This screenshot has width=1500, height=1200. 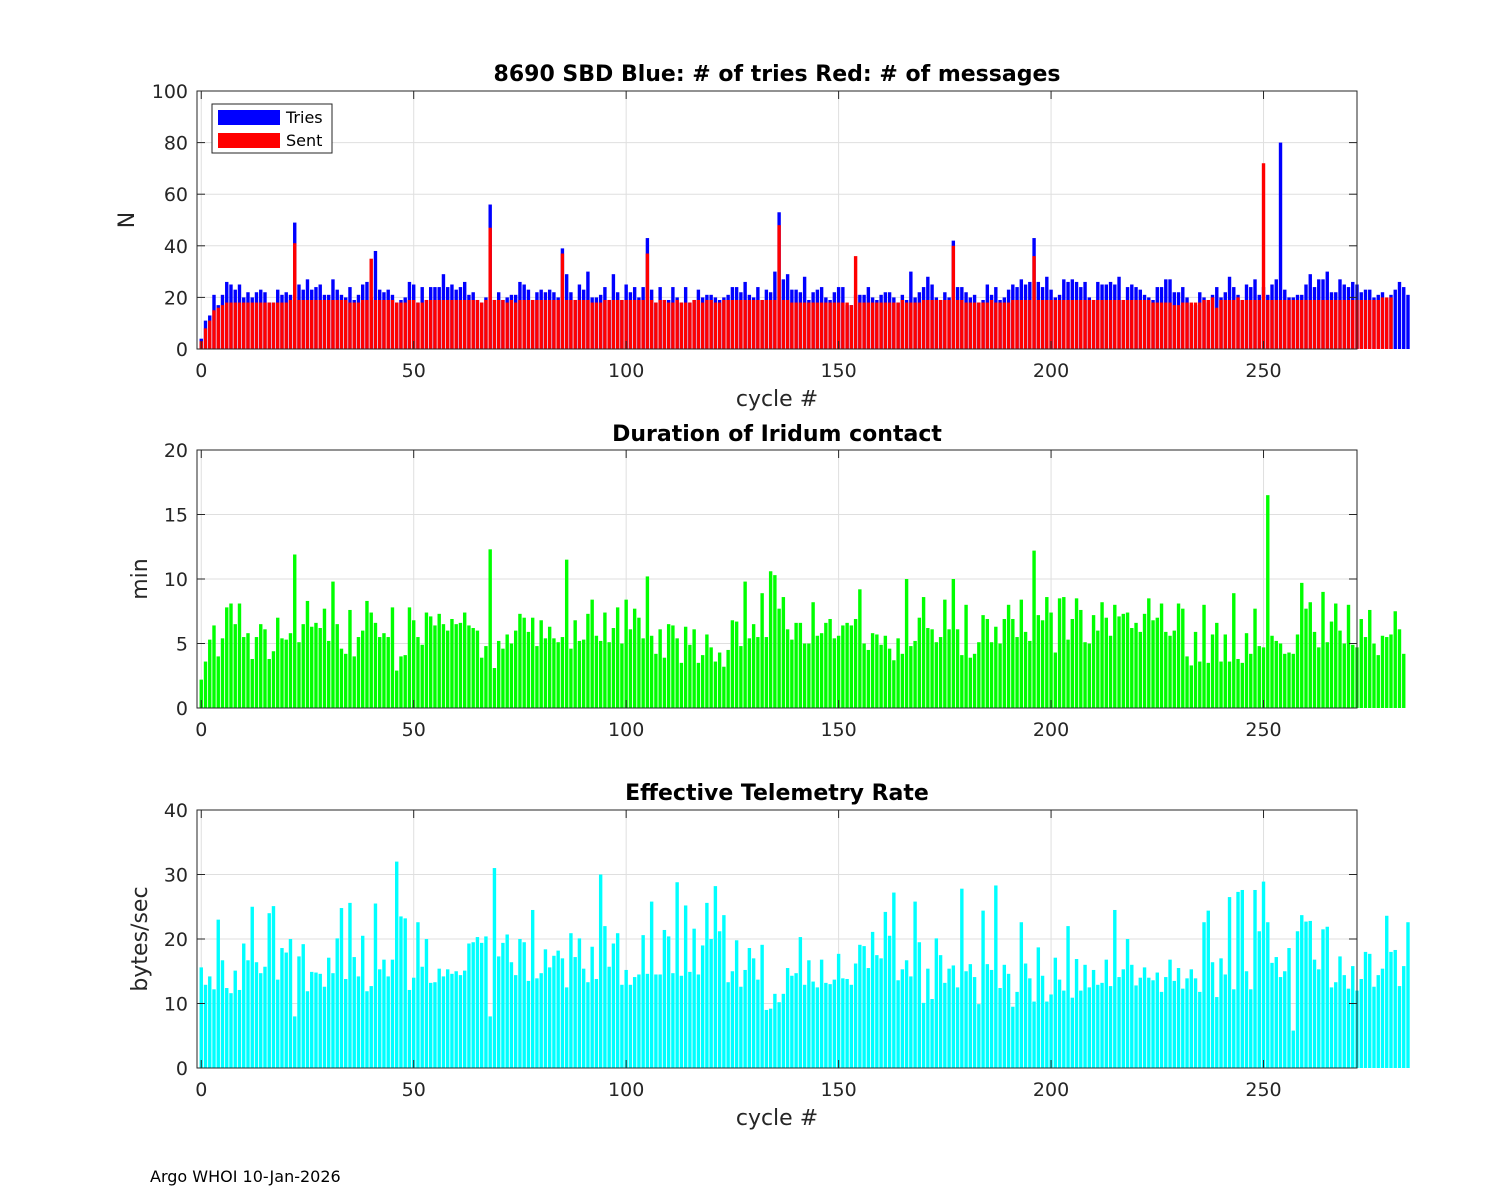 I want to click on y-tick-label: 10, so click(x=176, y=580).